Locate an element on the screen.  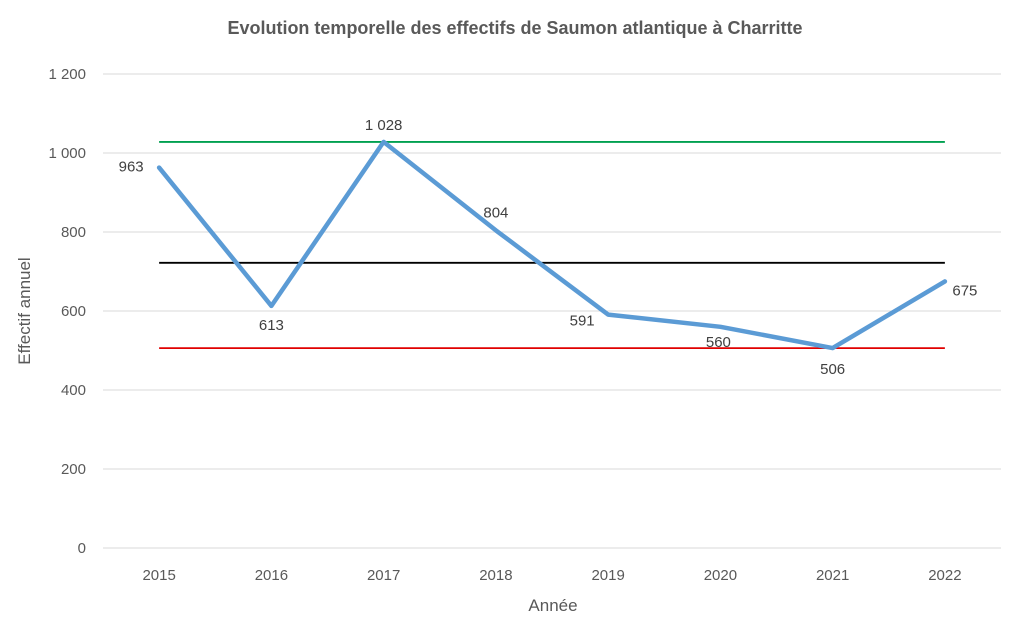
x-tick-label: 2016 is located at coordinates (271, 575).